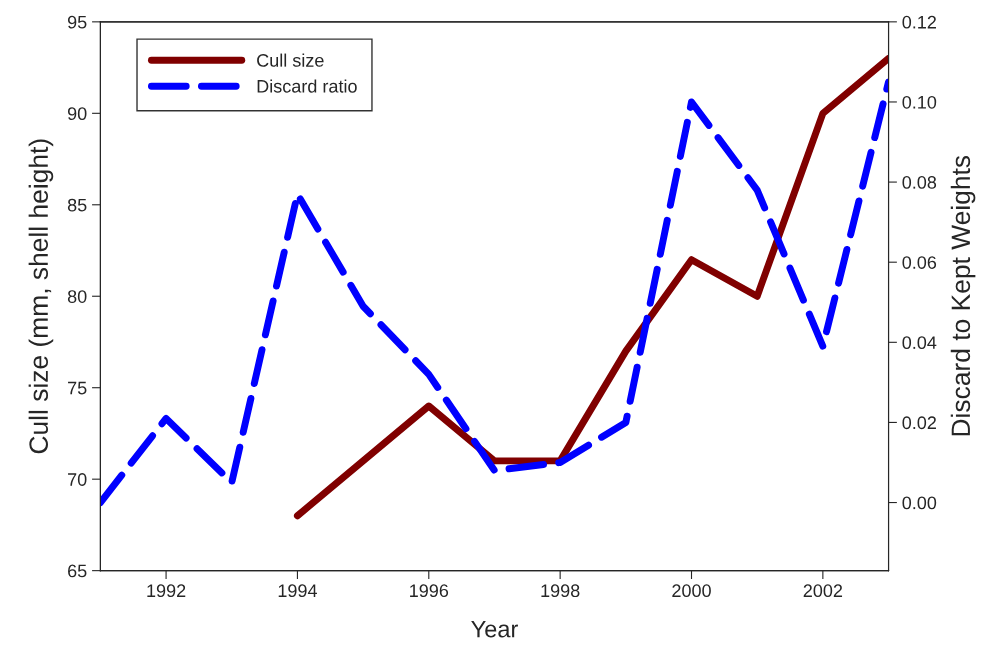 The height and width of the screenshot is (662, 1004). I want to click on x-axis-title: Year, so click(494, 629).